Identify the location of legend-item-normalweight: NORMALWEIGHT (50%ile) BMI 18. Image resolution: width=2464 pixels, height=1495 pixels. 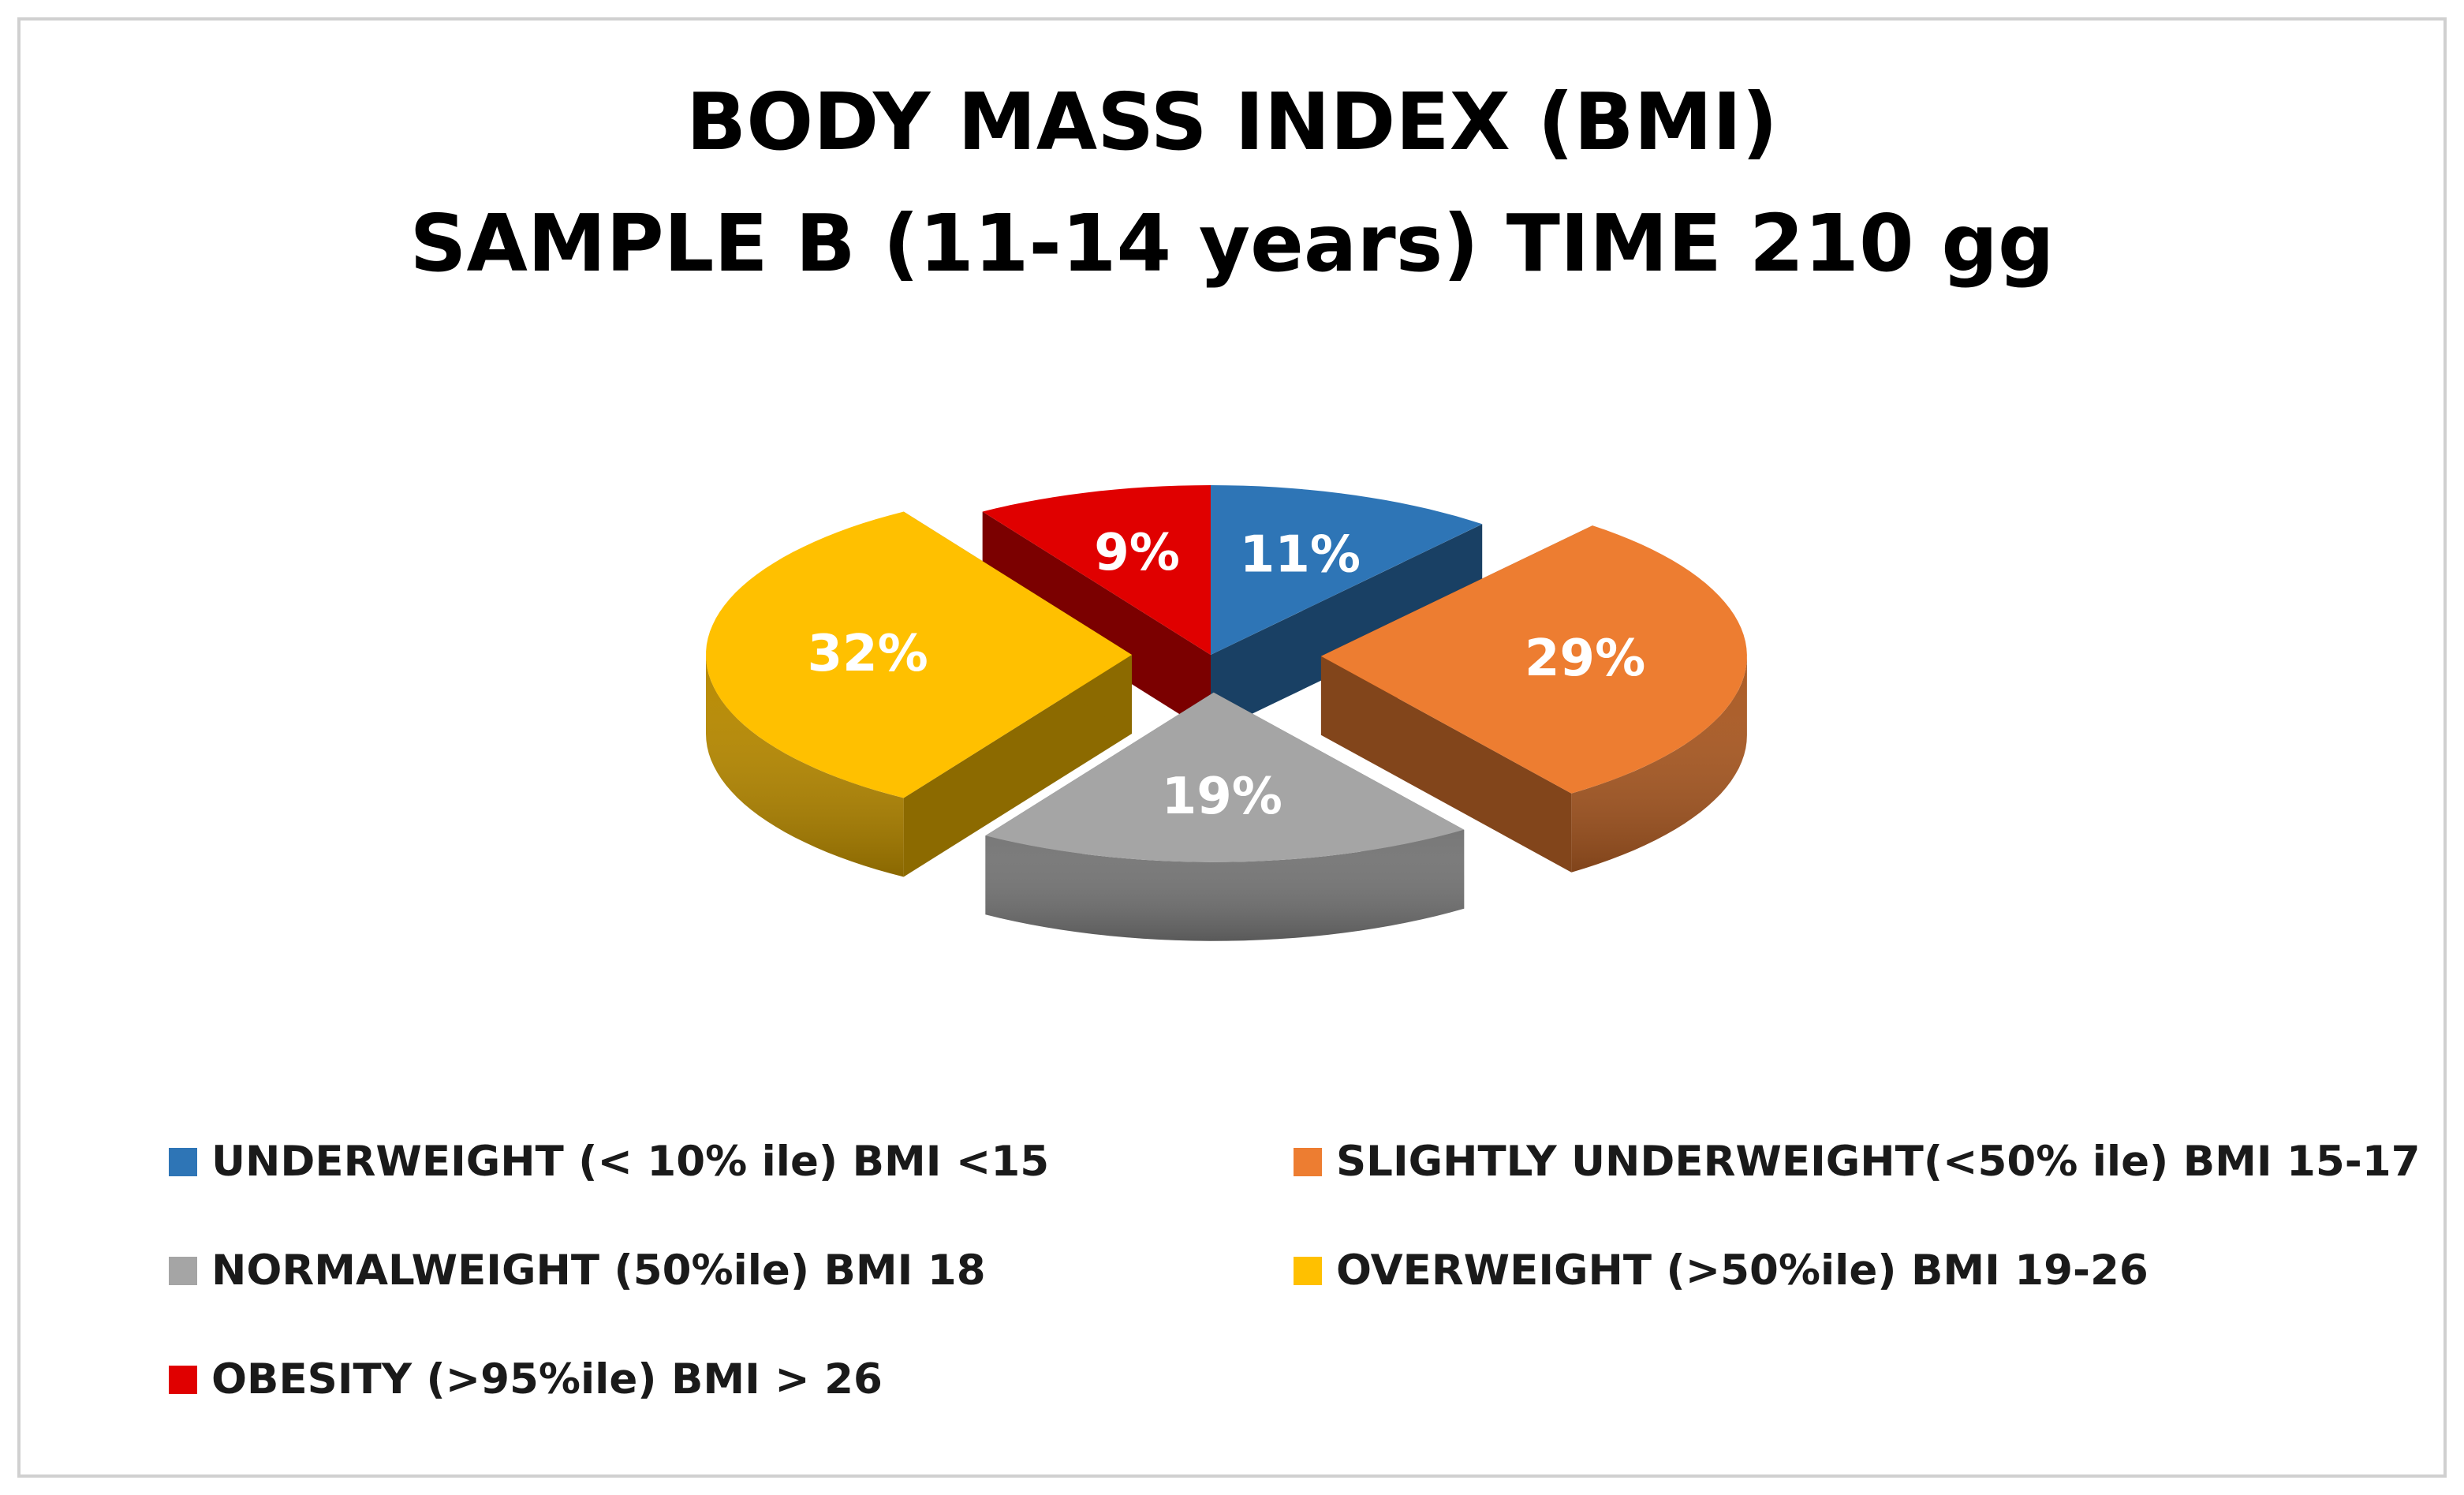
(577, 1270).